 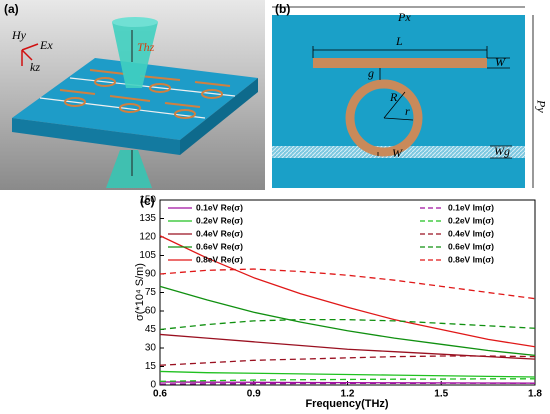 What do you see at coordinates (219, 116) in the screenshot?
I see `slab-side` at bounding box center [219, 116].